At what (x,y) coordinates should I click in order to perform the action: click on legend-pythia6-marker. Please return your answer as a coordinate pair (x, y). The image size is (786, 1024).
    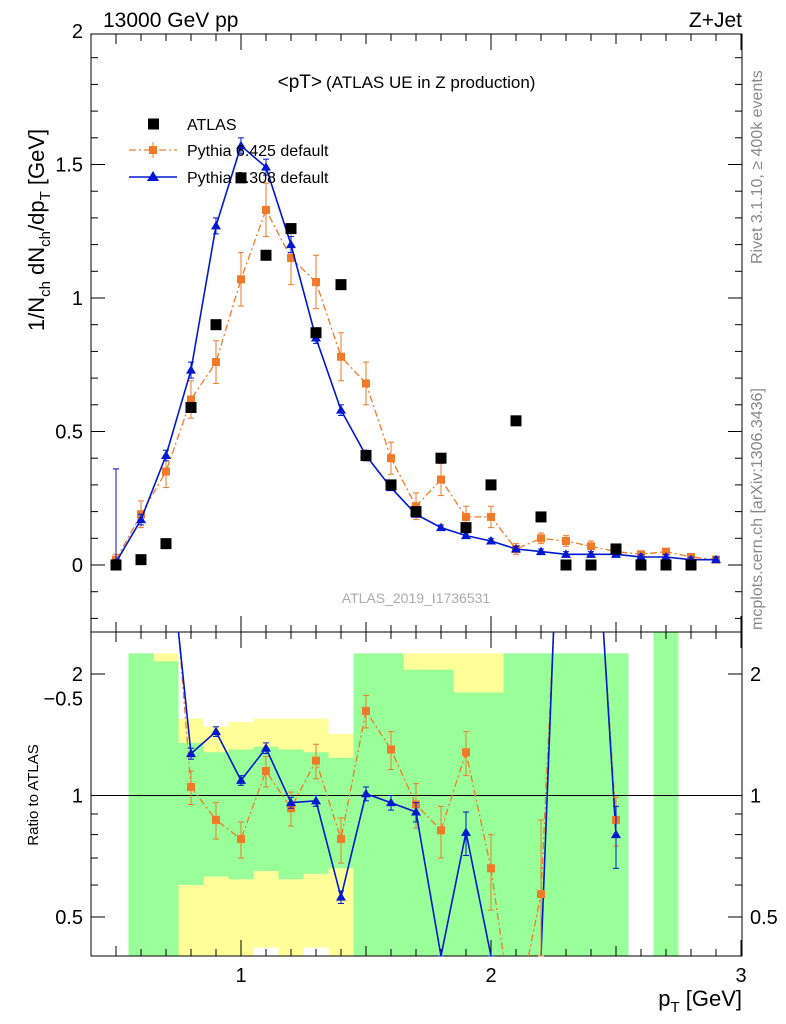
    Looking at the image, I should click on (153, 150).